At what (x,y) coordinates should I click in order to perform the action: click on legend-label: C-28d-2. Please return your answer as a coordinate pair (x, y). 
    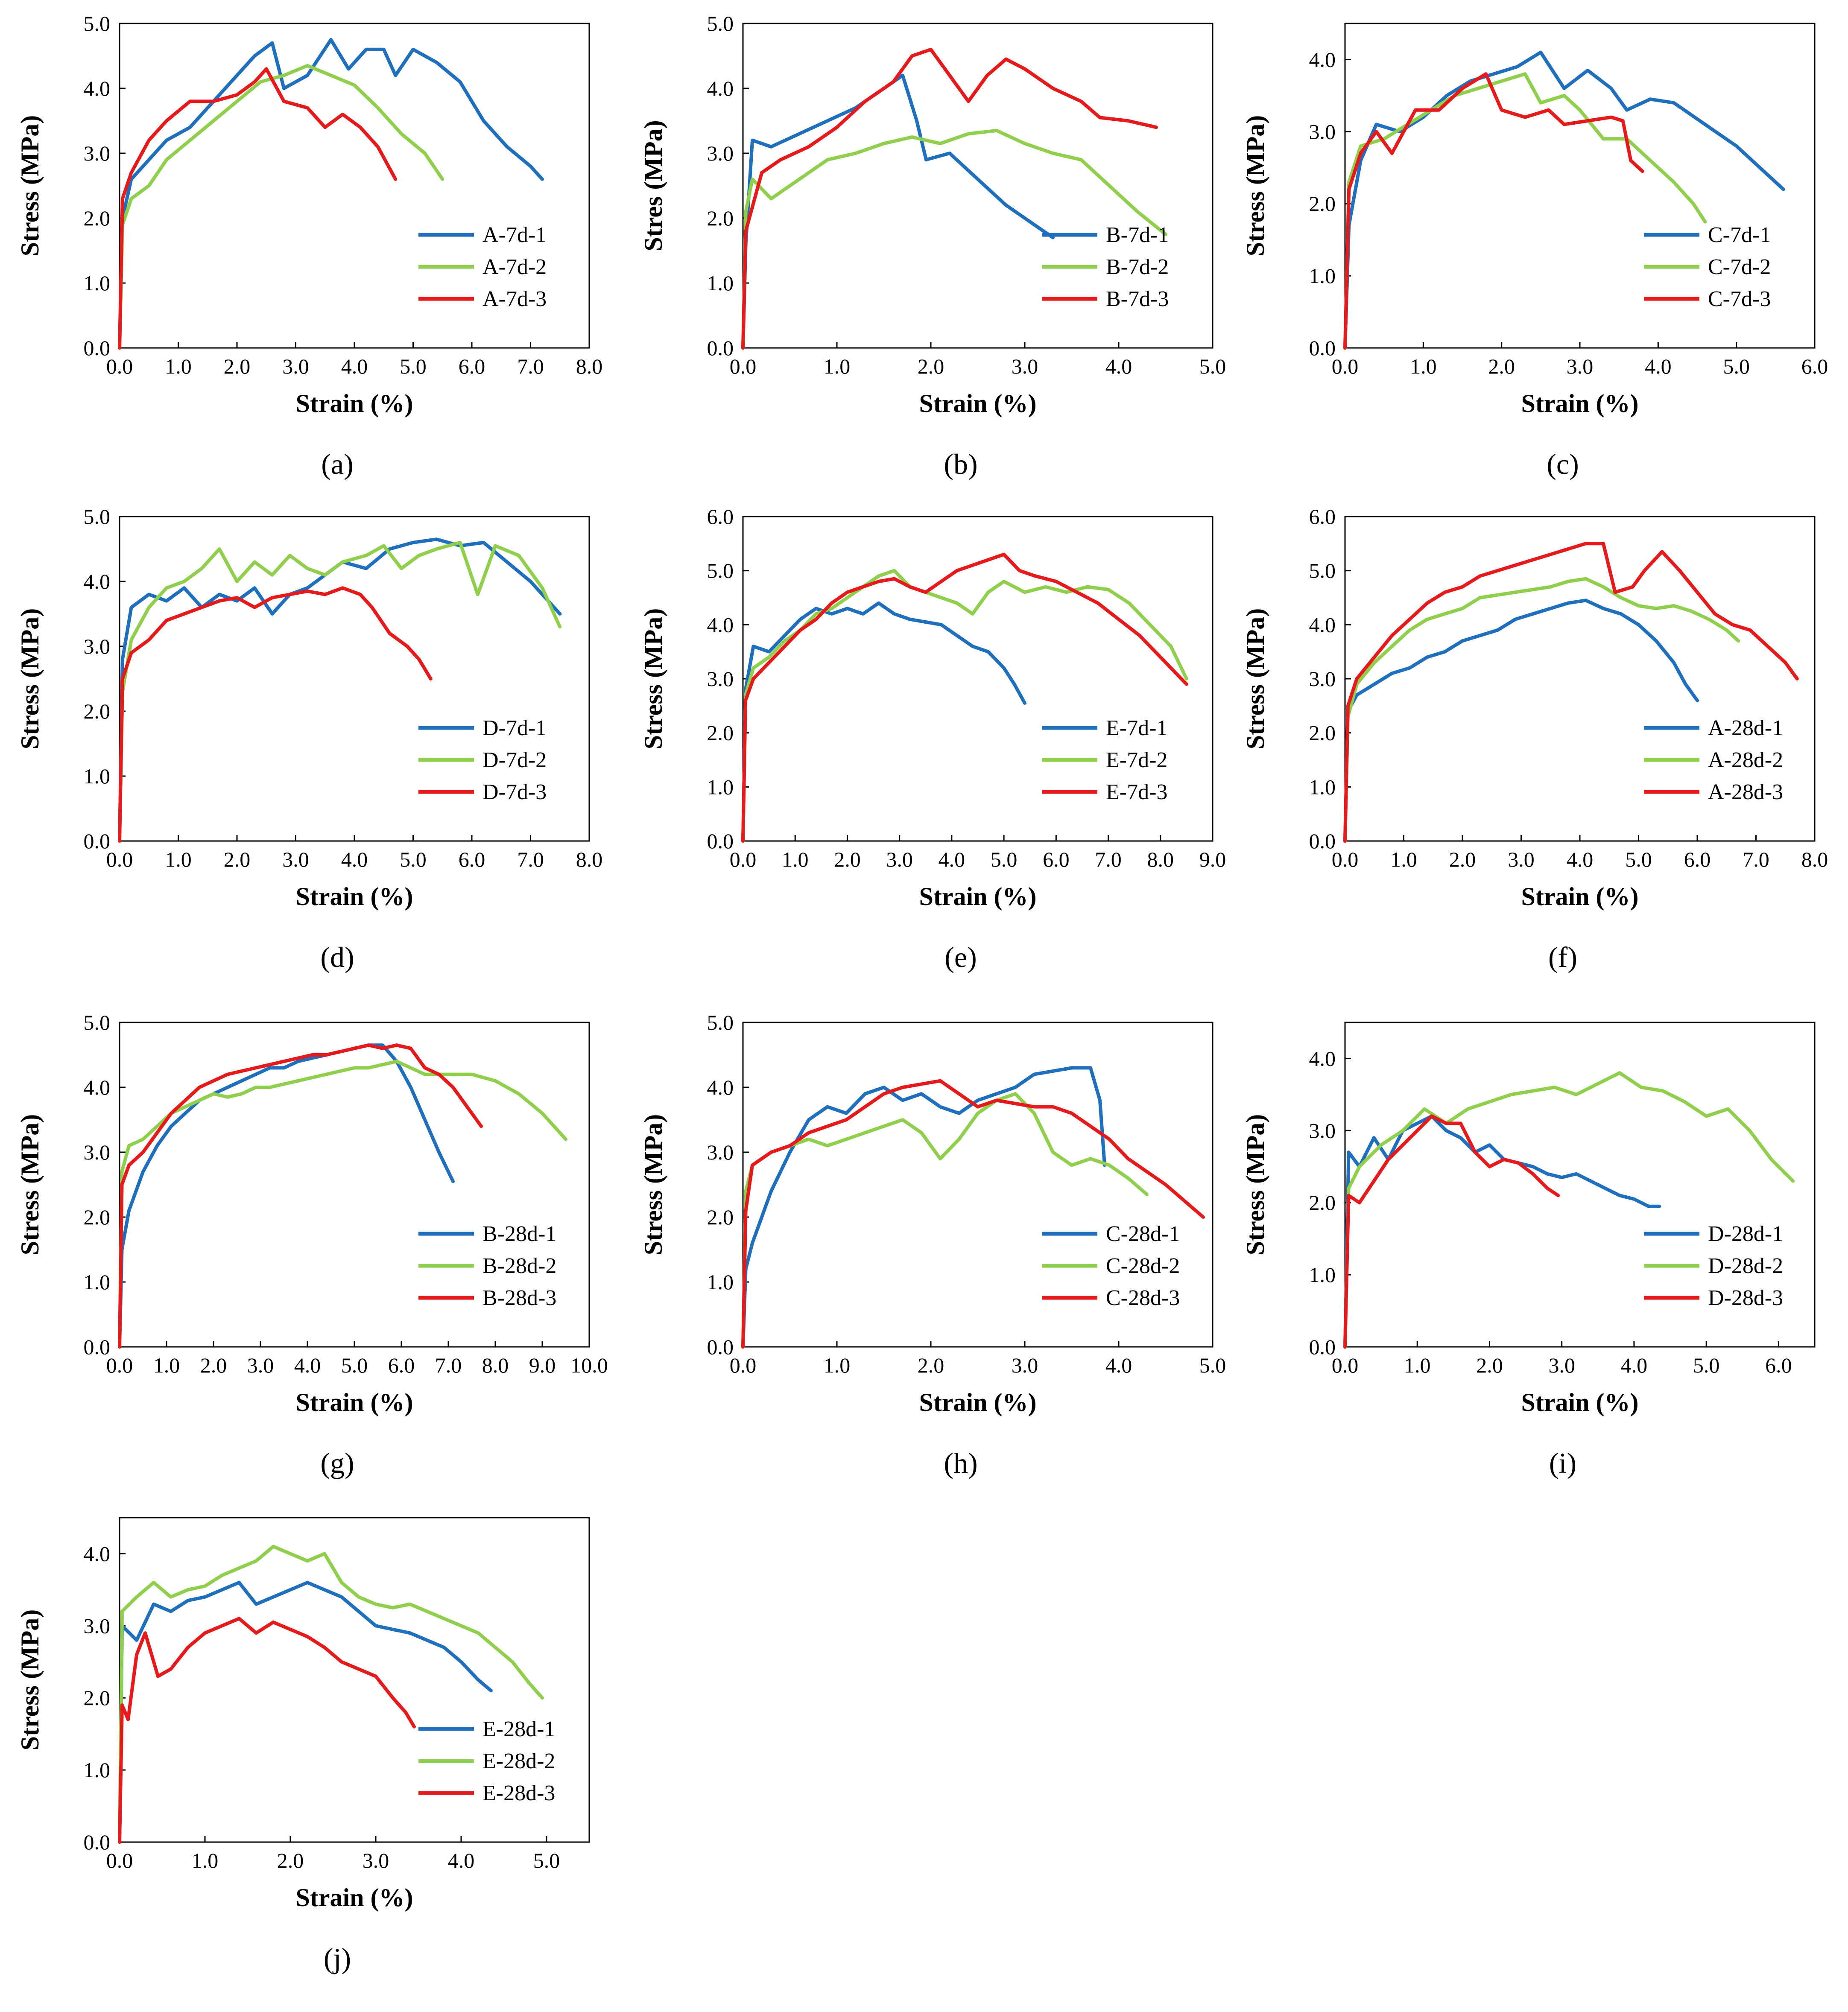
    Looking at the image, I should click on (1143, 1266).